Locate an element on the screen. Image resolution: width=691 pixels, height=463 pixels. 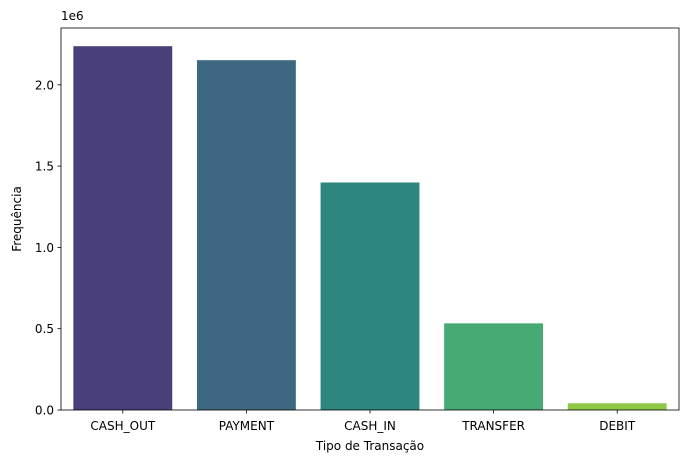
y-tick-label: 0.5 is located at coordinates (44, 329).